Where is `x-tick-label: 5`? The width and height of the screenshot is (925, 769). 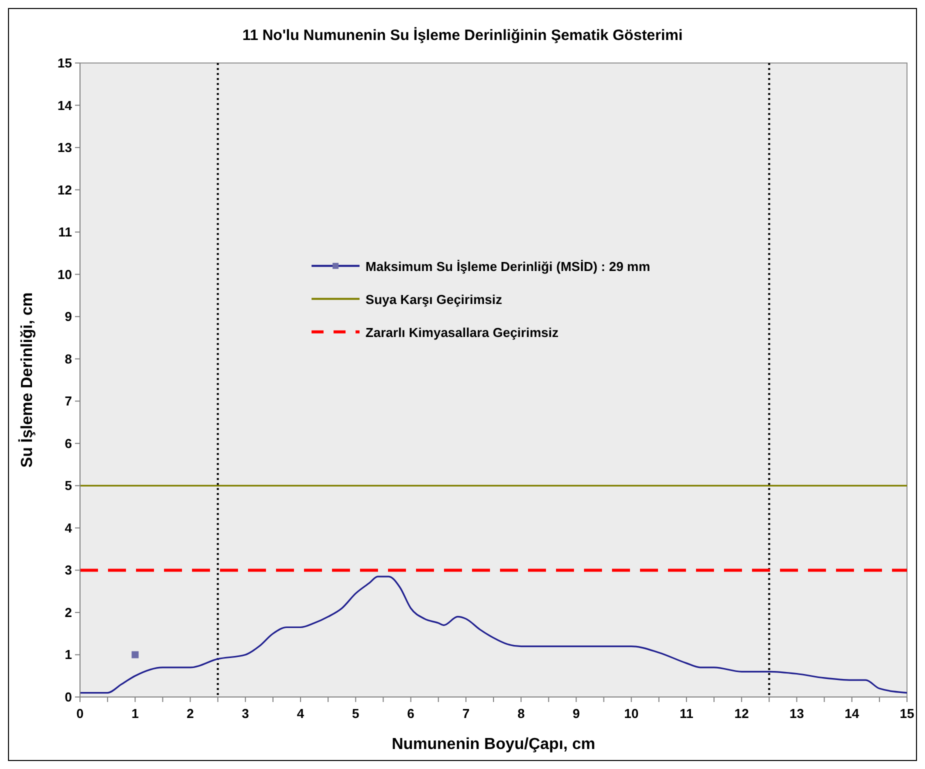 x-tick-label: 5 is located at coordinates (356, 713).